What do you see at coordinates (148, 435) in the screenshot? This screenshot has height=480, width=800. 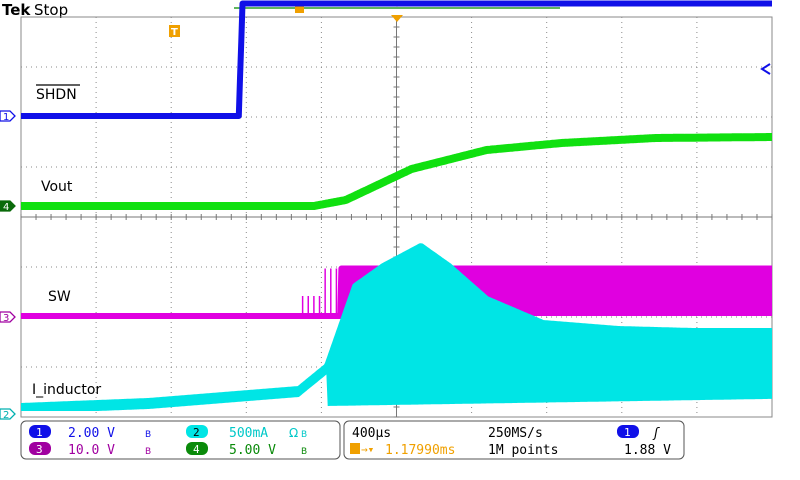 I see `ch1-bw-icon: B` at bounding box center [148, 435].